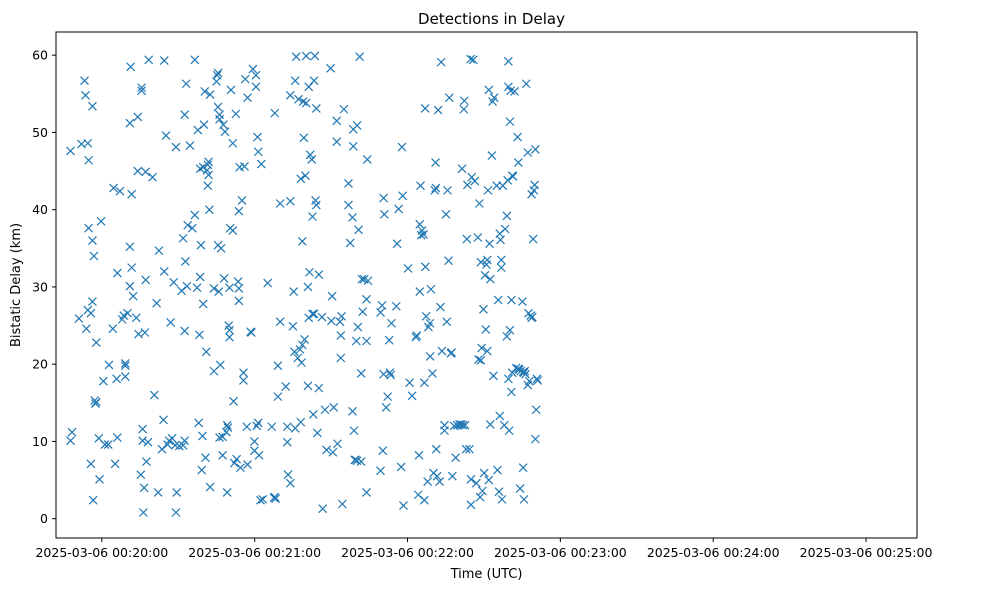 The width and height of the screenshot is (989, 590). What do you see at coordinates (40, 55) in the screenshot?
I see `y-tick-label: 60` at bounding box center [40, 55].